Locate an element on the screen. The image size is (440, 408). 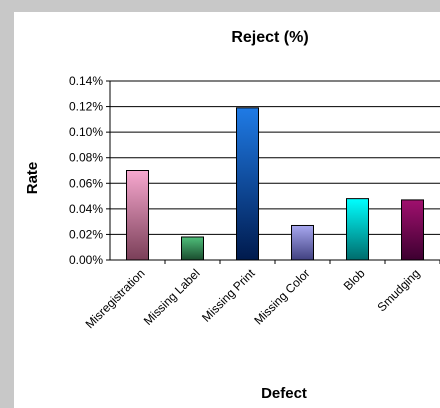
chart-title: Reject (%) is located at coordinates (269, 37).